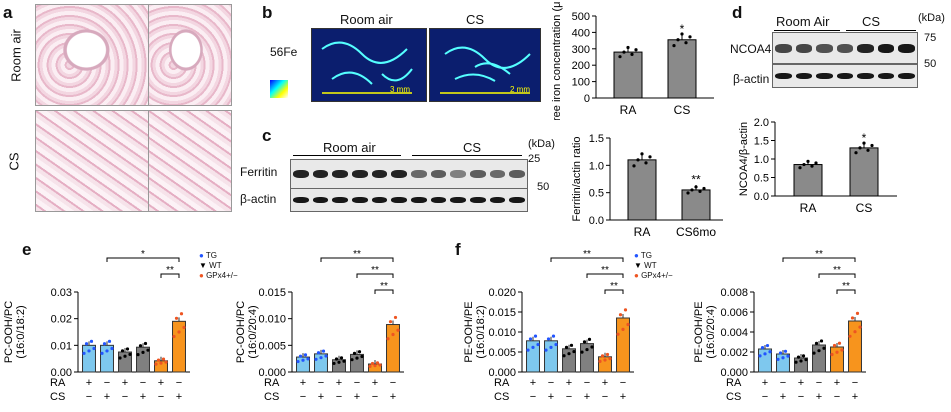  I want to click on x-tick-label: CS6mo, so click(696, 232).